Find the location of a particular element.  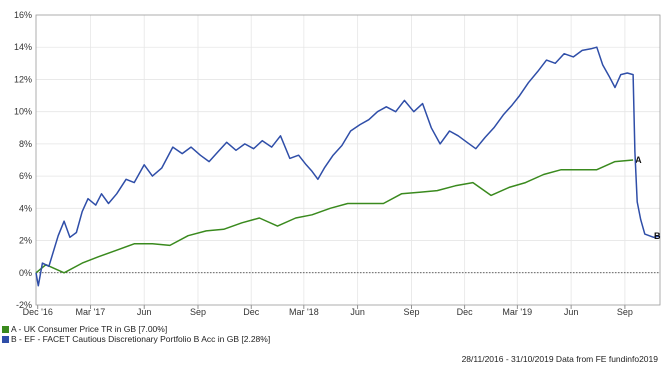

x-tick-label: Mar '18 is located at coordinates (304, 312).